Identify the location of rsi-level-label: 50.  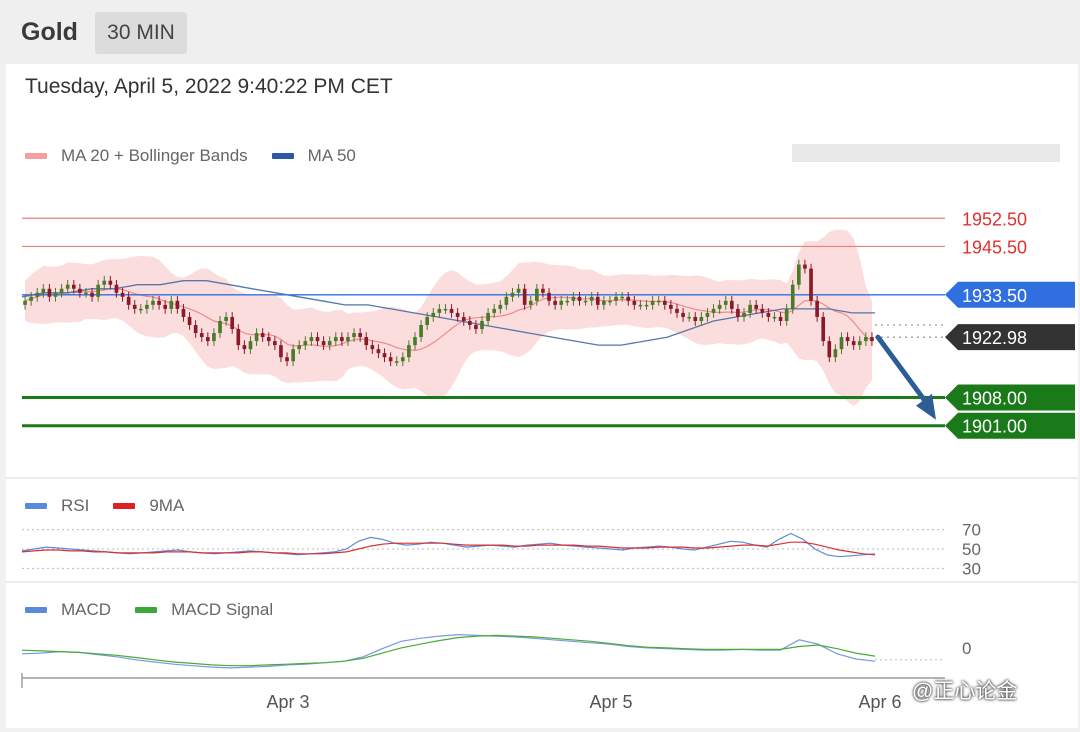
(971, 549).